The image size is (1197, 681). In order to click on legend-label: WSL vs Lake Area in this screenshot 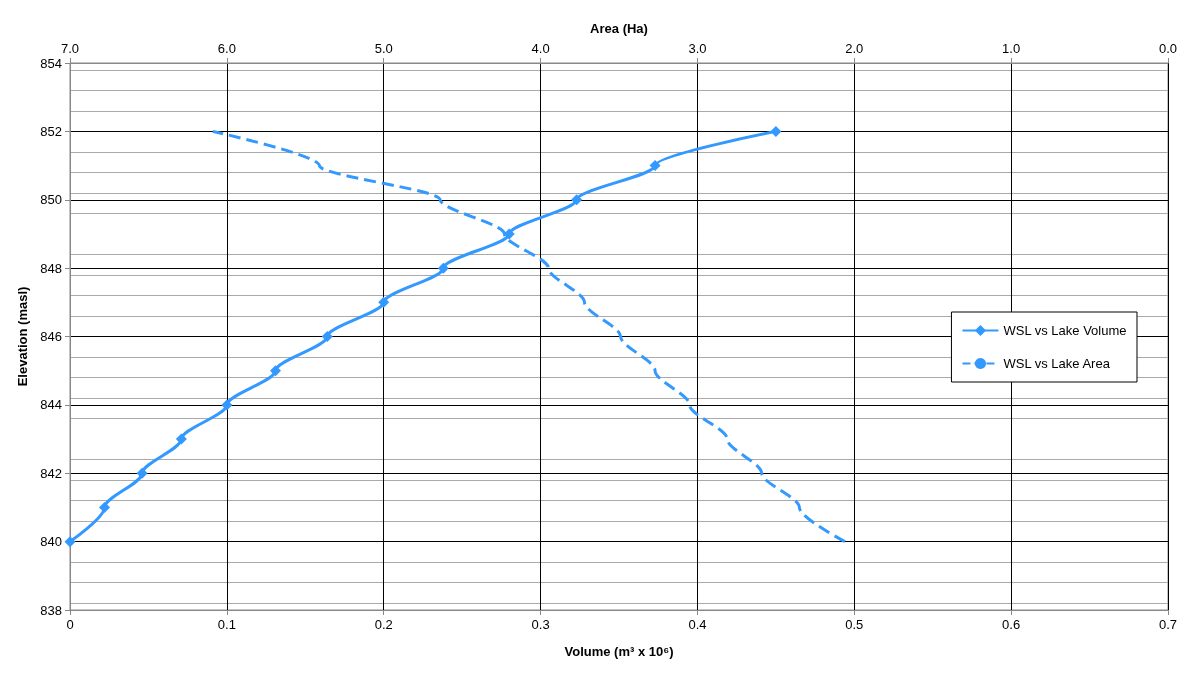, I will do `click(1057, 363)`.